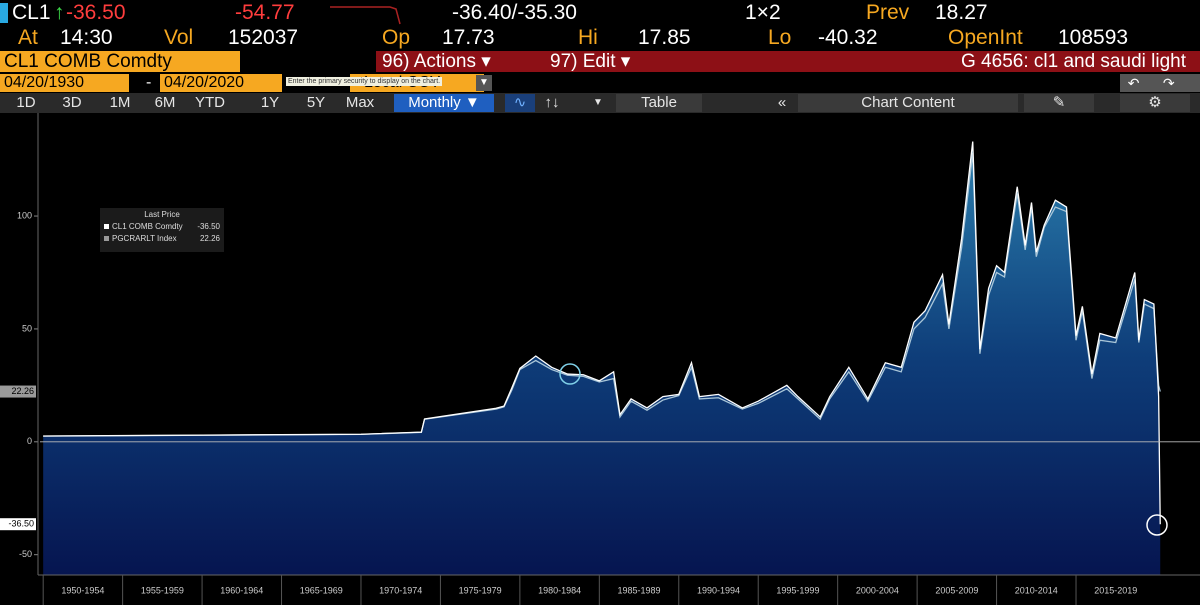 This screenshot has height=605, width=1200. Describe the element at coordinates (956, 590) in the screenshot. I see `x-tick-label: 2005-2009` at that location.